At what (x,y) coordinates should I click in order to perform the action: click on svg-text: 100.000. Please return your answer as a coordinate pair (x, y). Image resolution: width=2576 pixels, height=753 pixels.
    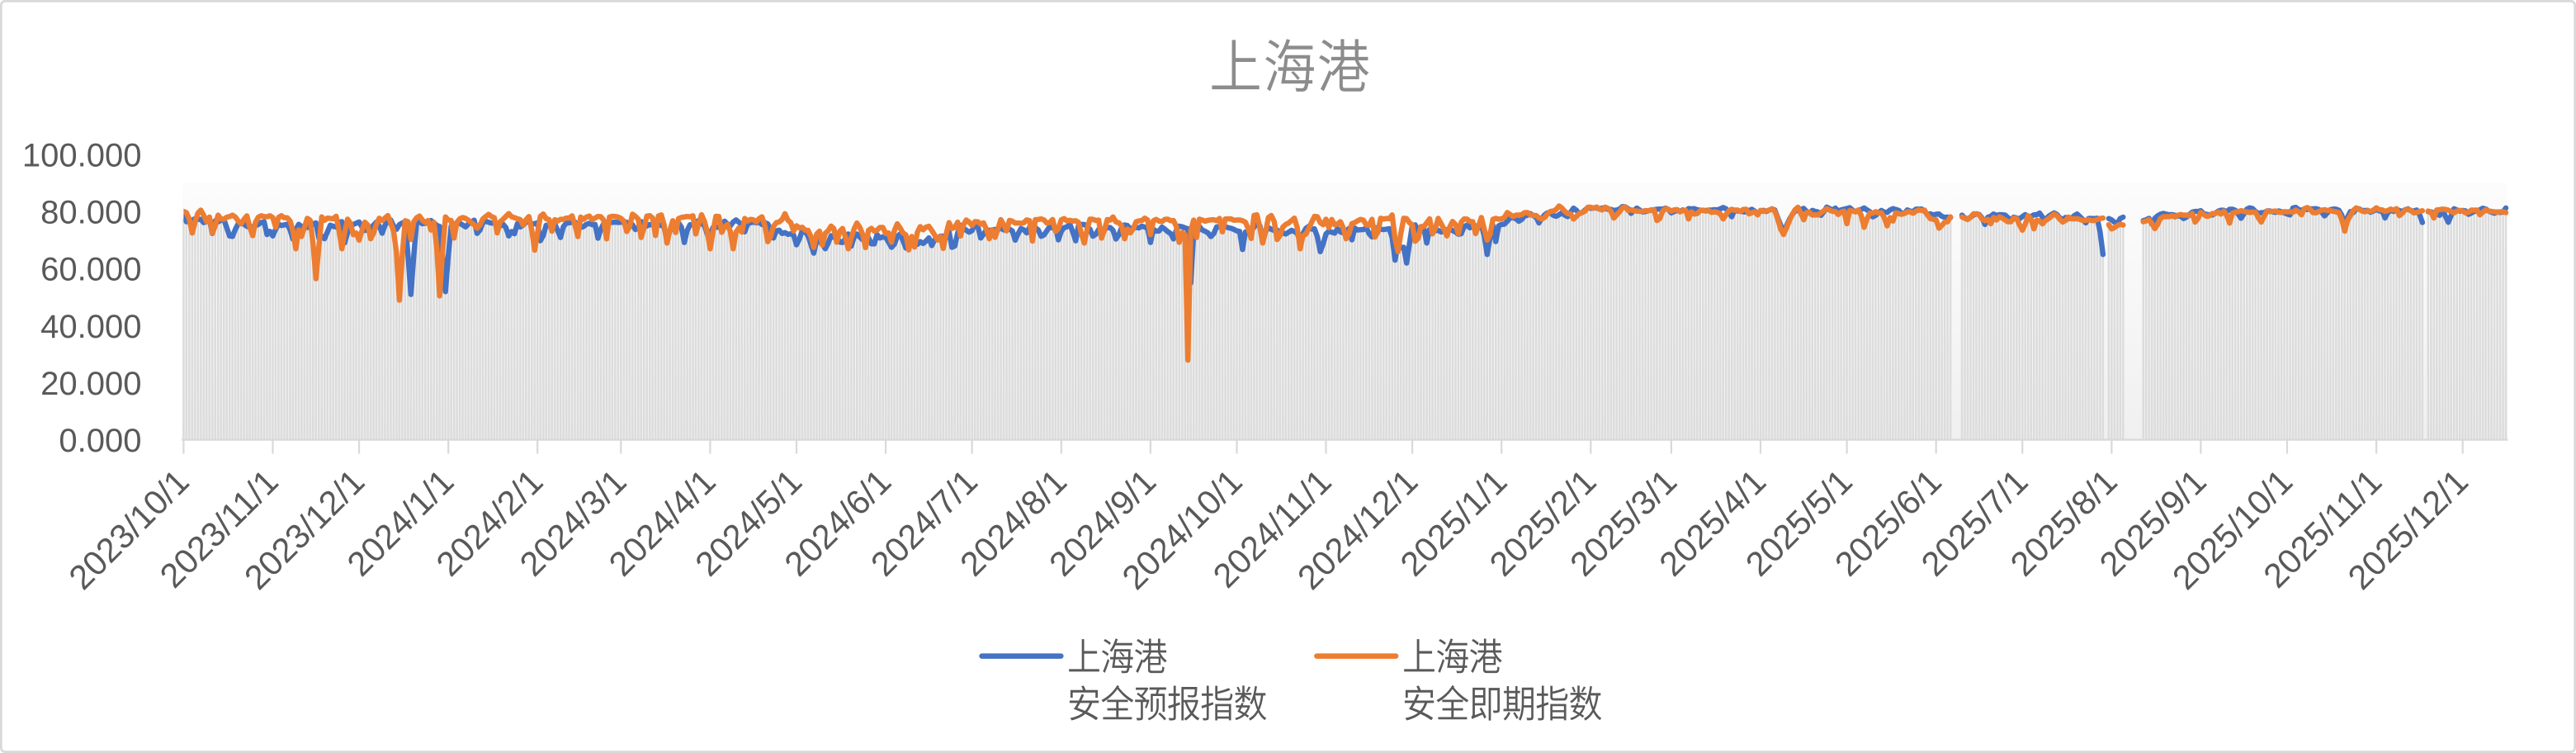
    Looking at the image, I should click on (82, 155).